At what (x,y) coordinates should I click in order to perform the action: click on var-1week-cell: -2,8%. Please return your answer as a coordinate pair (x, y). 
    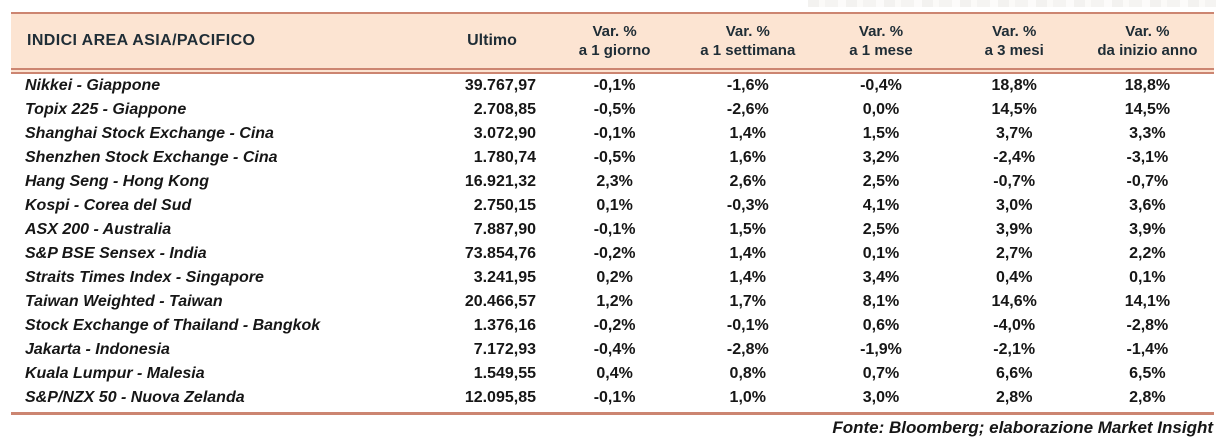
    Looking at the image, I should click on (747, 349).